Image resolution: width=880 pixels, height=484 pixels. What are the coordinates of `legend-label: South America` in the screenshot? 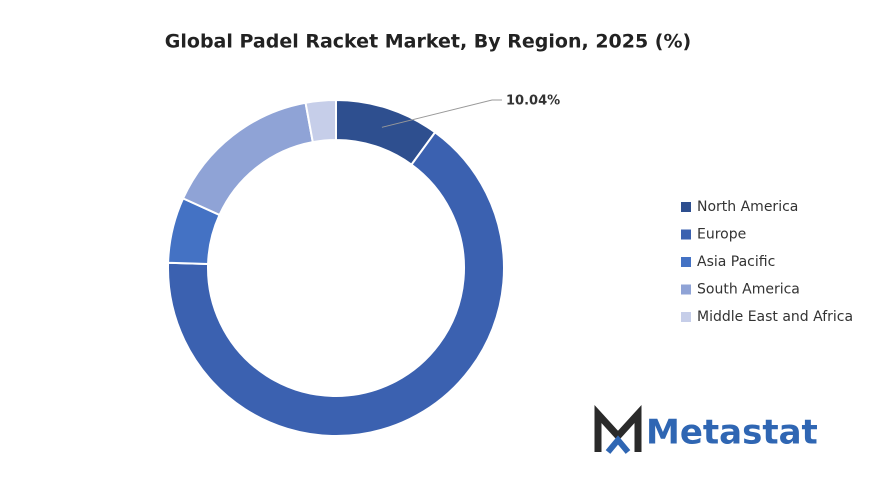 It's located at (748, 290).